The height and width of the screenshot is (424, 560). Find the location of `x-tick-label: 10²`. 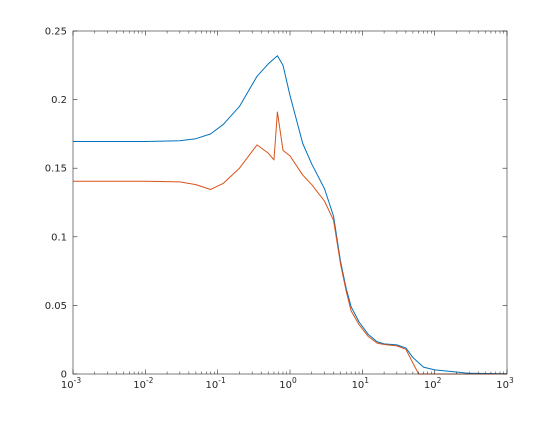

x-tick-label: 10² is located at coordinates (433, 383).